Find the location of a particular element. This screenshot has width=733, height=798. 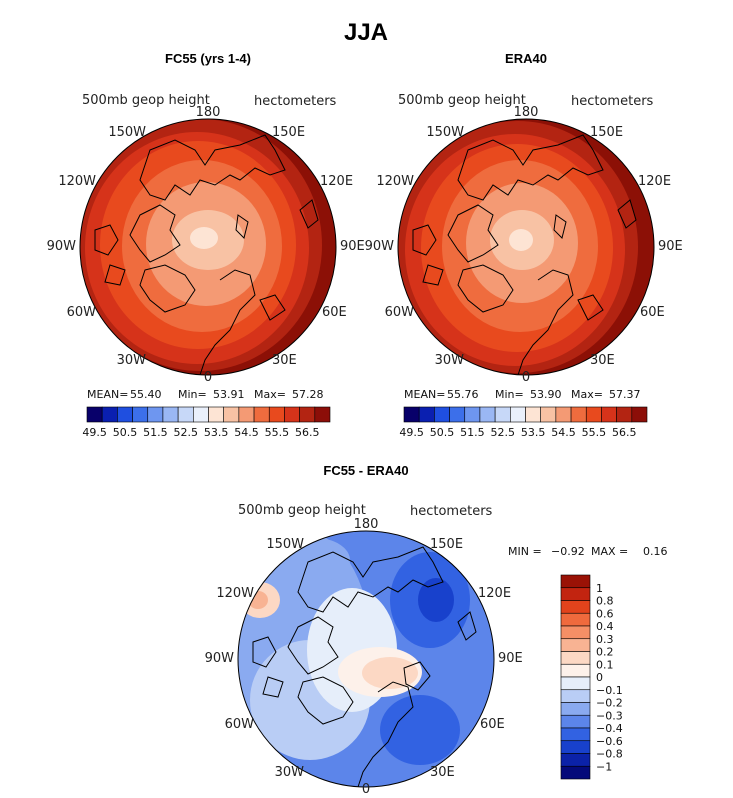

colorbar-tick-label: 0.4 is located at coordinates (605, 626).